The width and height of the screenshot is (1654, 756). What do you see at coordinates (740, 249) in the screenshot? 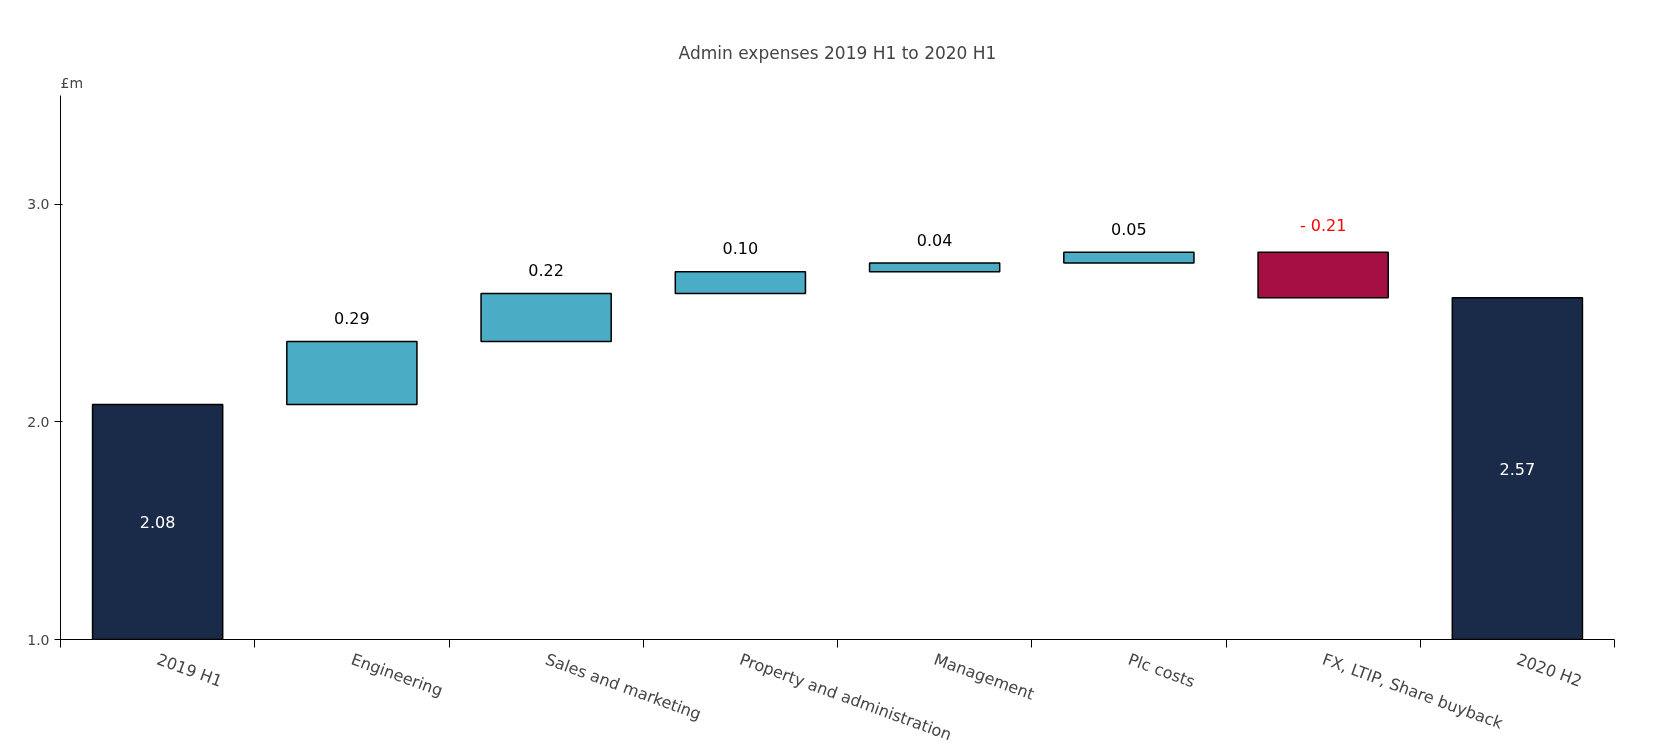
I see `data-label: 0.10` at bounding box center [740, 249].